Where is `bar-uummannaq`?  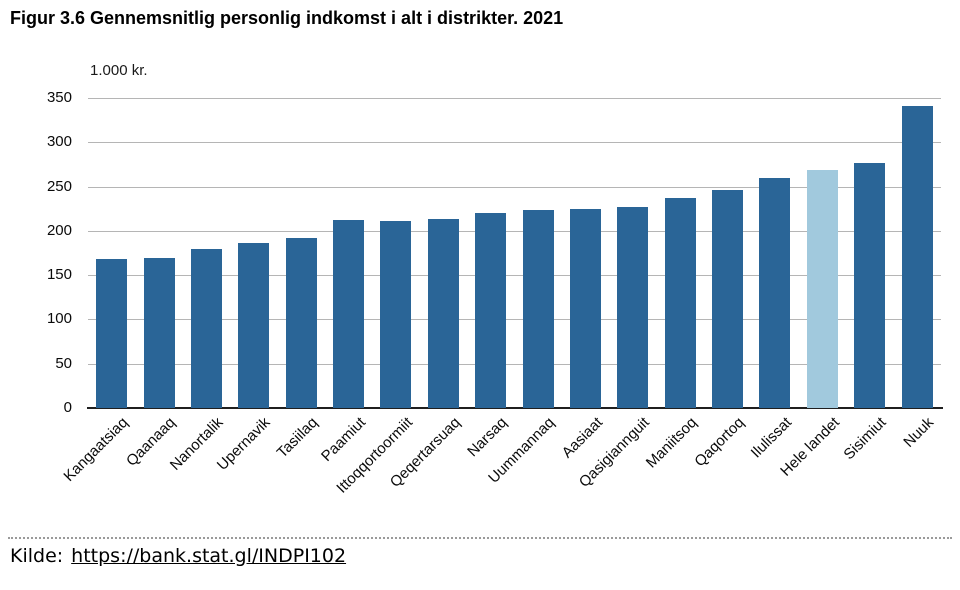 bar-uummannaq is located at coordinates (538, 308).